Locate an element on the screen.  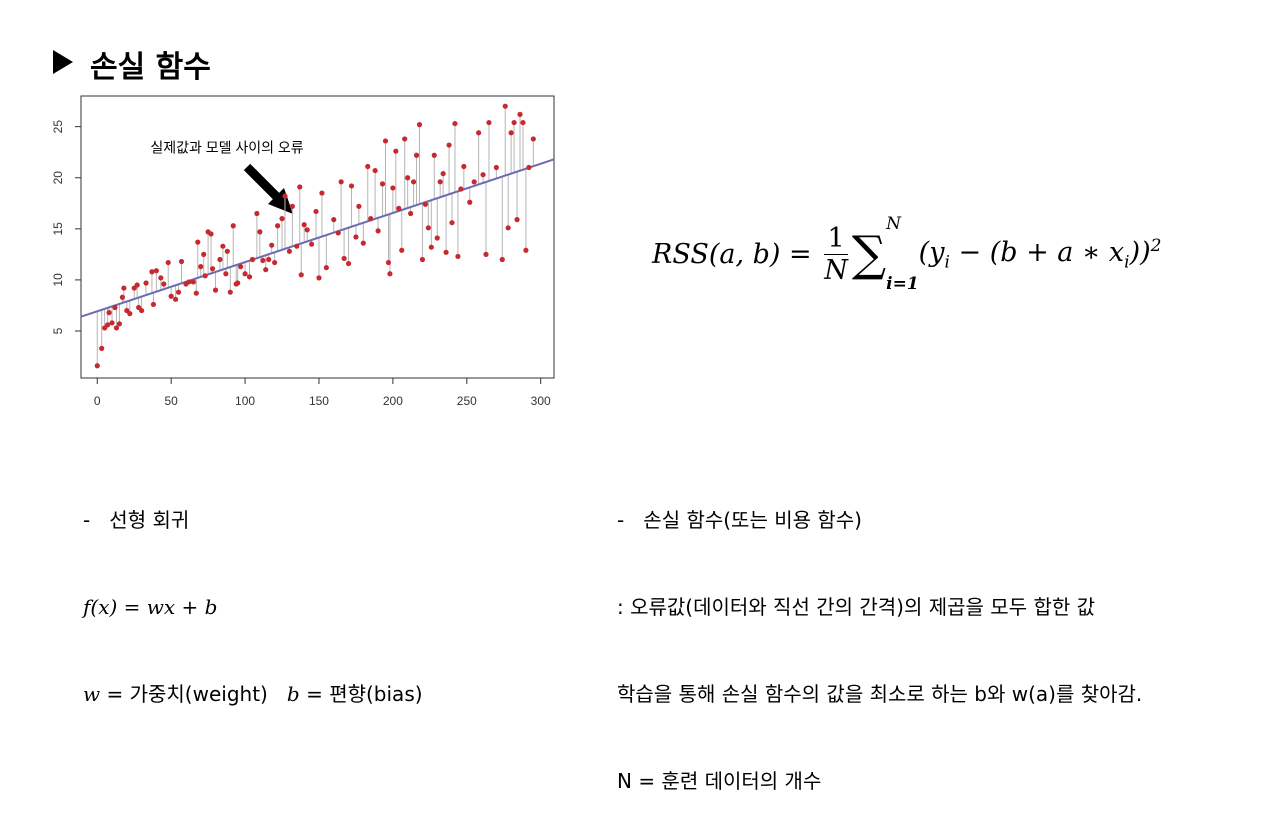
upper: N is located at coordinates (894, 224).